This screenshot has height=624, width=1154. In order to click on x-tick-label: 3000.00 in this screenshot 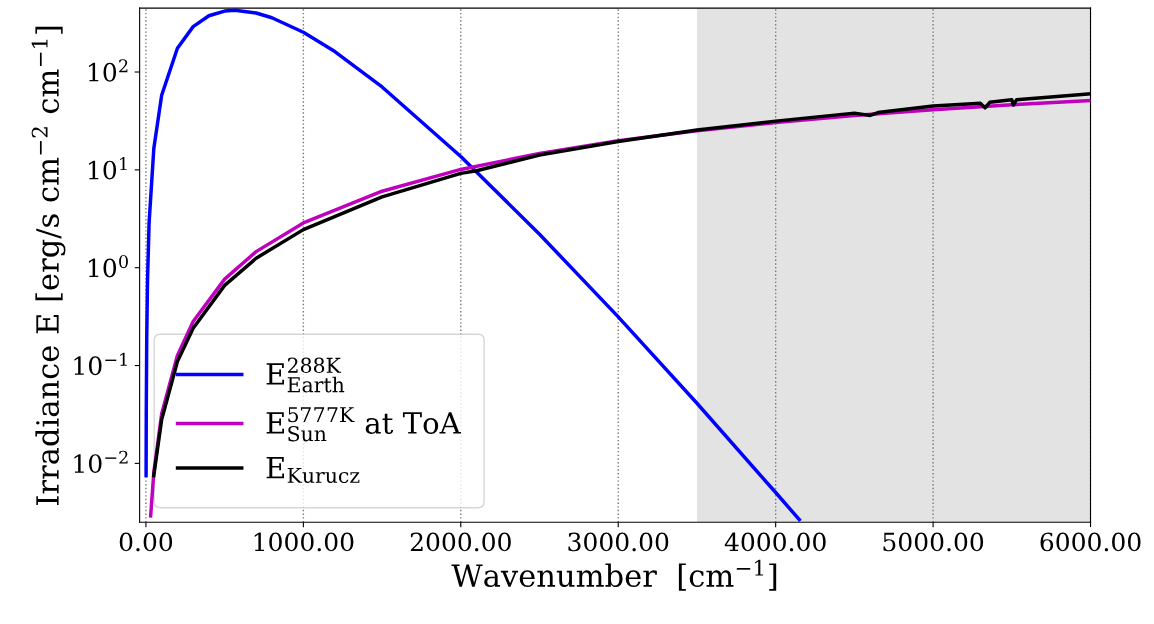, I will do `click(618, 542)`.